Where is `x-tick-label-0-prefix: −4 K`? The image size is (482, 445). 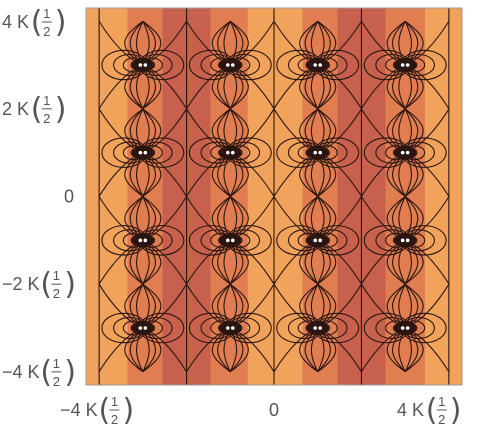
x-tick-label-0-prefix: −4 K is located at coordinates (79, 410).